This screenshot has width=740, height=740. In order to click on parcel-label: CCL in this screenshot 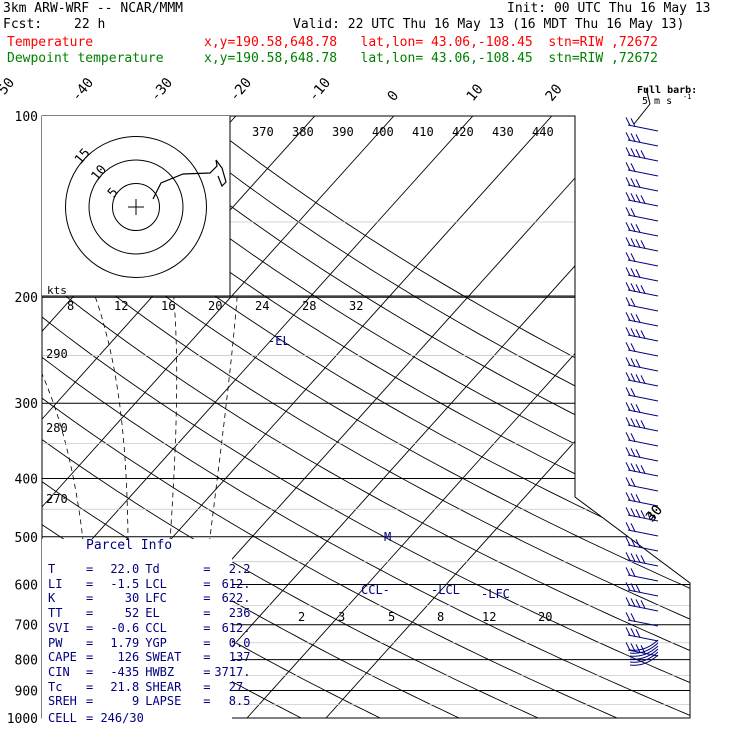, I will do `click(156, 627)`.